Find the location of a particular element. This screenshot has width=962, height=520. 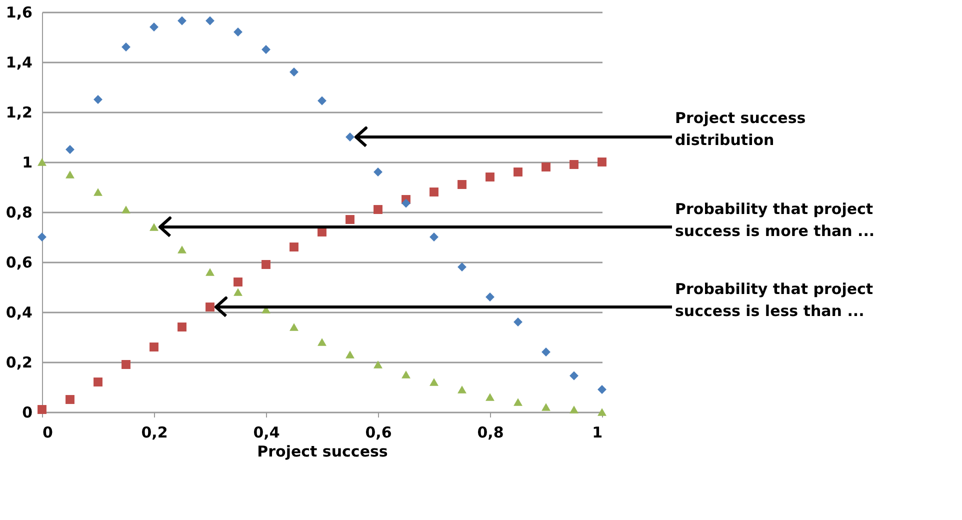

x-tick-label: 0,6 is located at coordinates (378, 433).